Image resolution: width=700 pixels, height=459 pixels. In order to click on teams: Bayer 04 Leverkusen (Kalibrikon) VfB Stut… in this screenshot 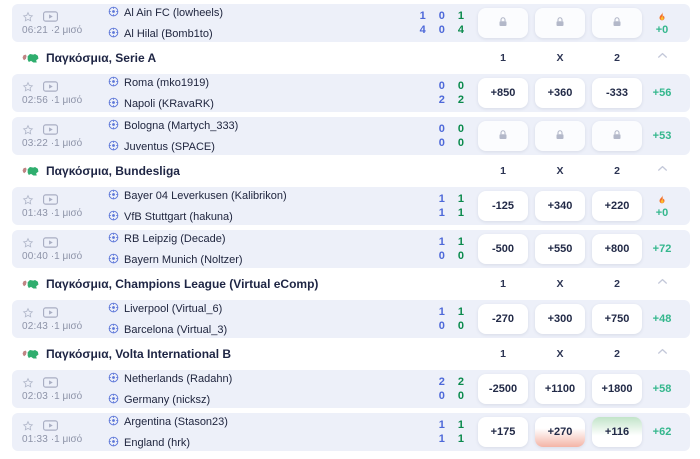, I will do `click(247, 206)`.